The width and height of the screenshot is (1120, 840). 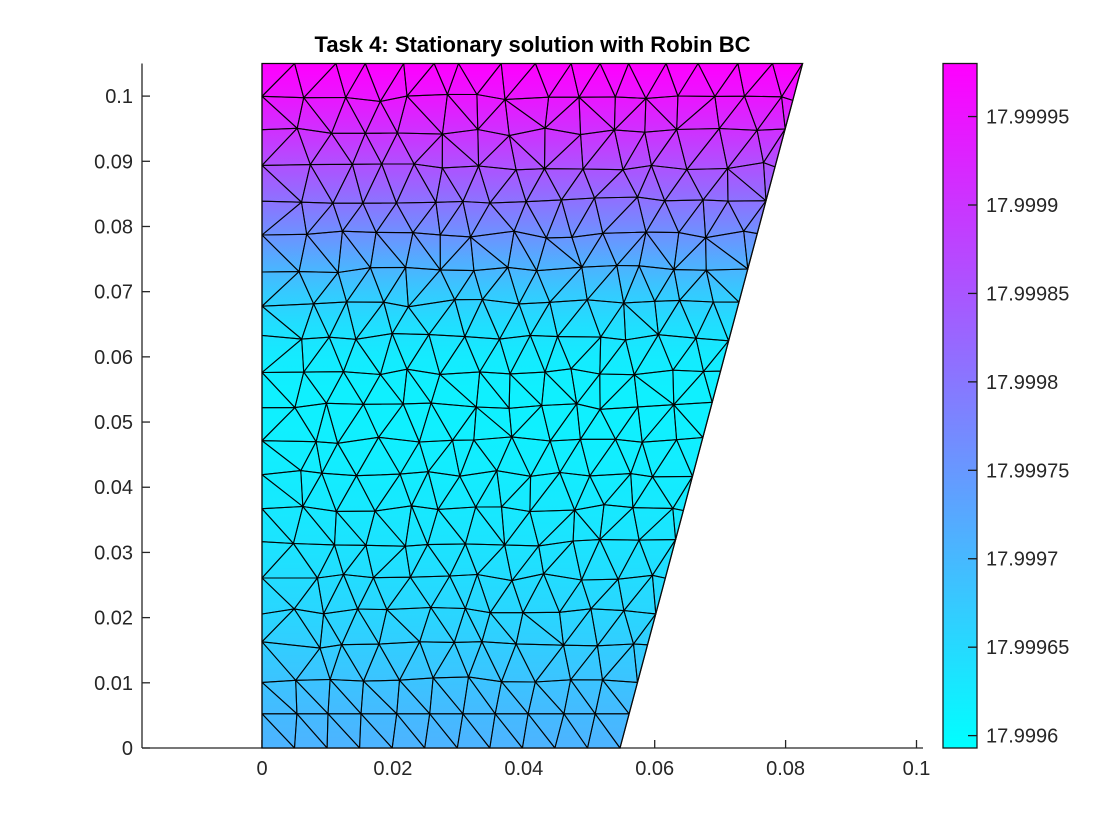 I want to click on colorbar-tick-label: 17.99965, so click(x=1027, y=648).